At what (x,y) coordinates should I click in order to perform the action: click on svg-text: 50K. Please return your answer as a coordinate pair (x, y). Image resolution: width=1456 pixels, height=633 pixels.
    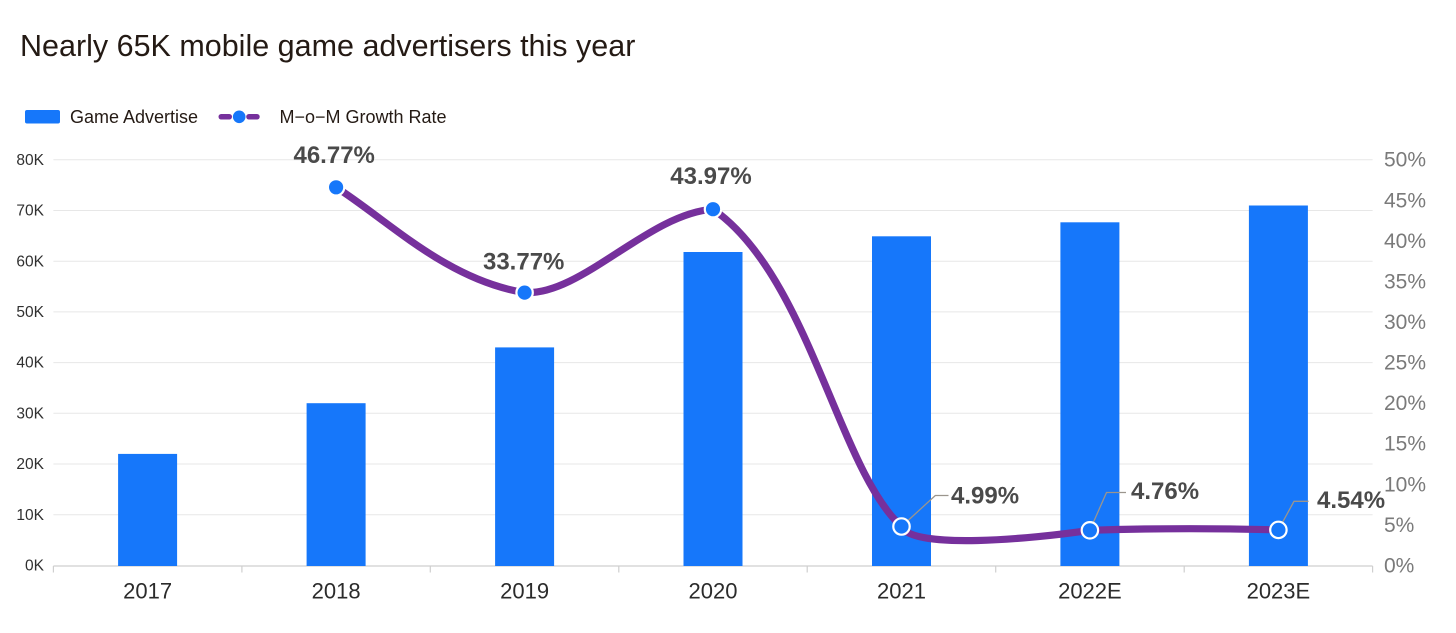
    Looking at the image, I should click on (30, 312).